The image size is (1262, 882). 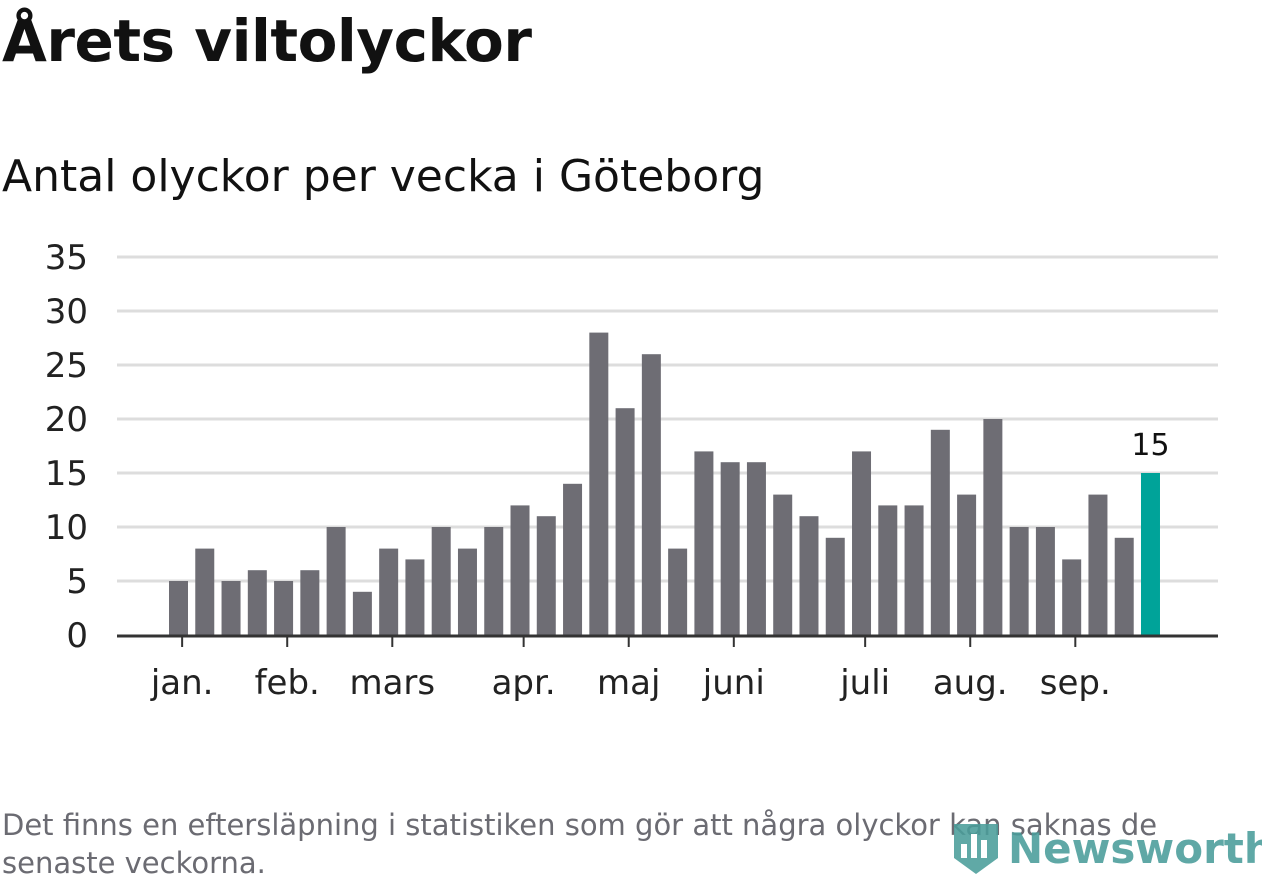 What do you see at coordinates (628, 683) in the screenshot?
I see `x-tick-label: maj` at bounding box center [628, 683].